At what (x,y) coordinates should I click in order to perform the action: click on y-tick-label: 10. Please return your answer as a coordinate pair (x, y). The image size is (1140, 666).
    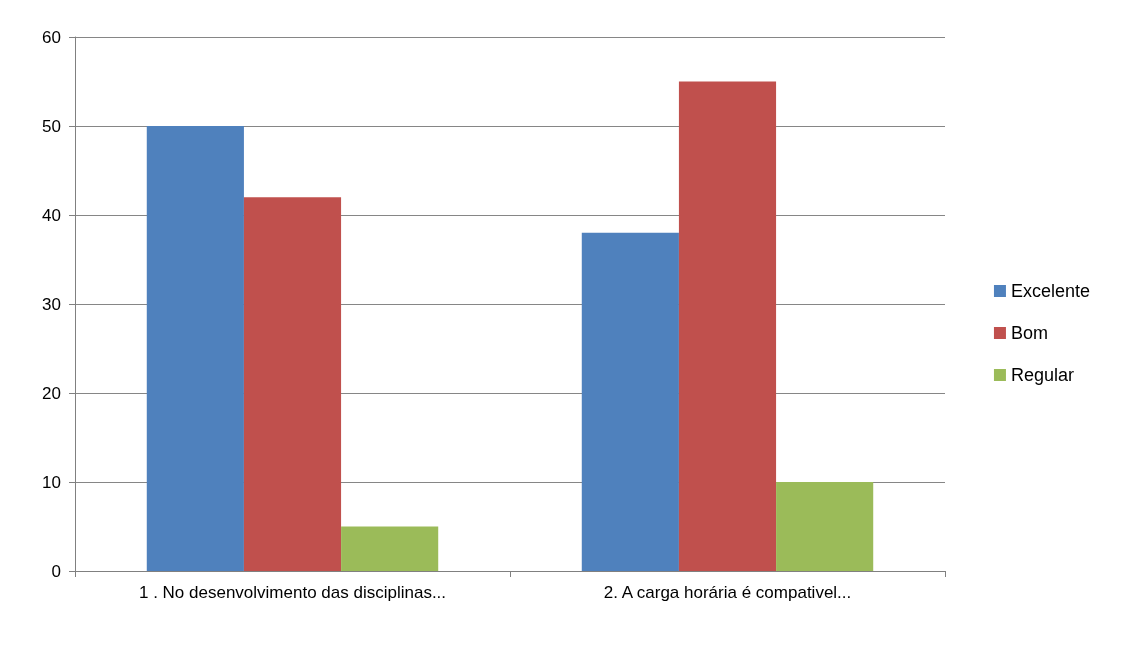
    Looking at the image, I should click on (51, 482).